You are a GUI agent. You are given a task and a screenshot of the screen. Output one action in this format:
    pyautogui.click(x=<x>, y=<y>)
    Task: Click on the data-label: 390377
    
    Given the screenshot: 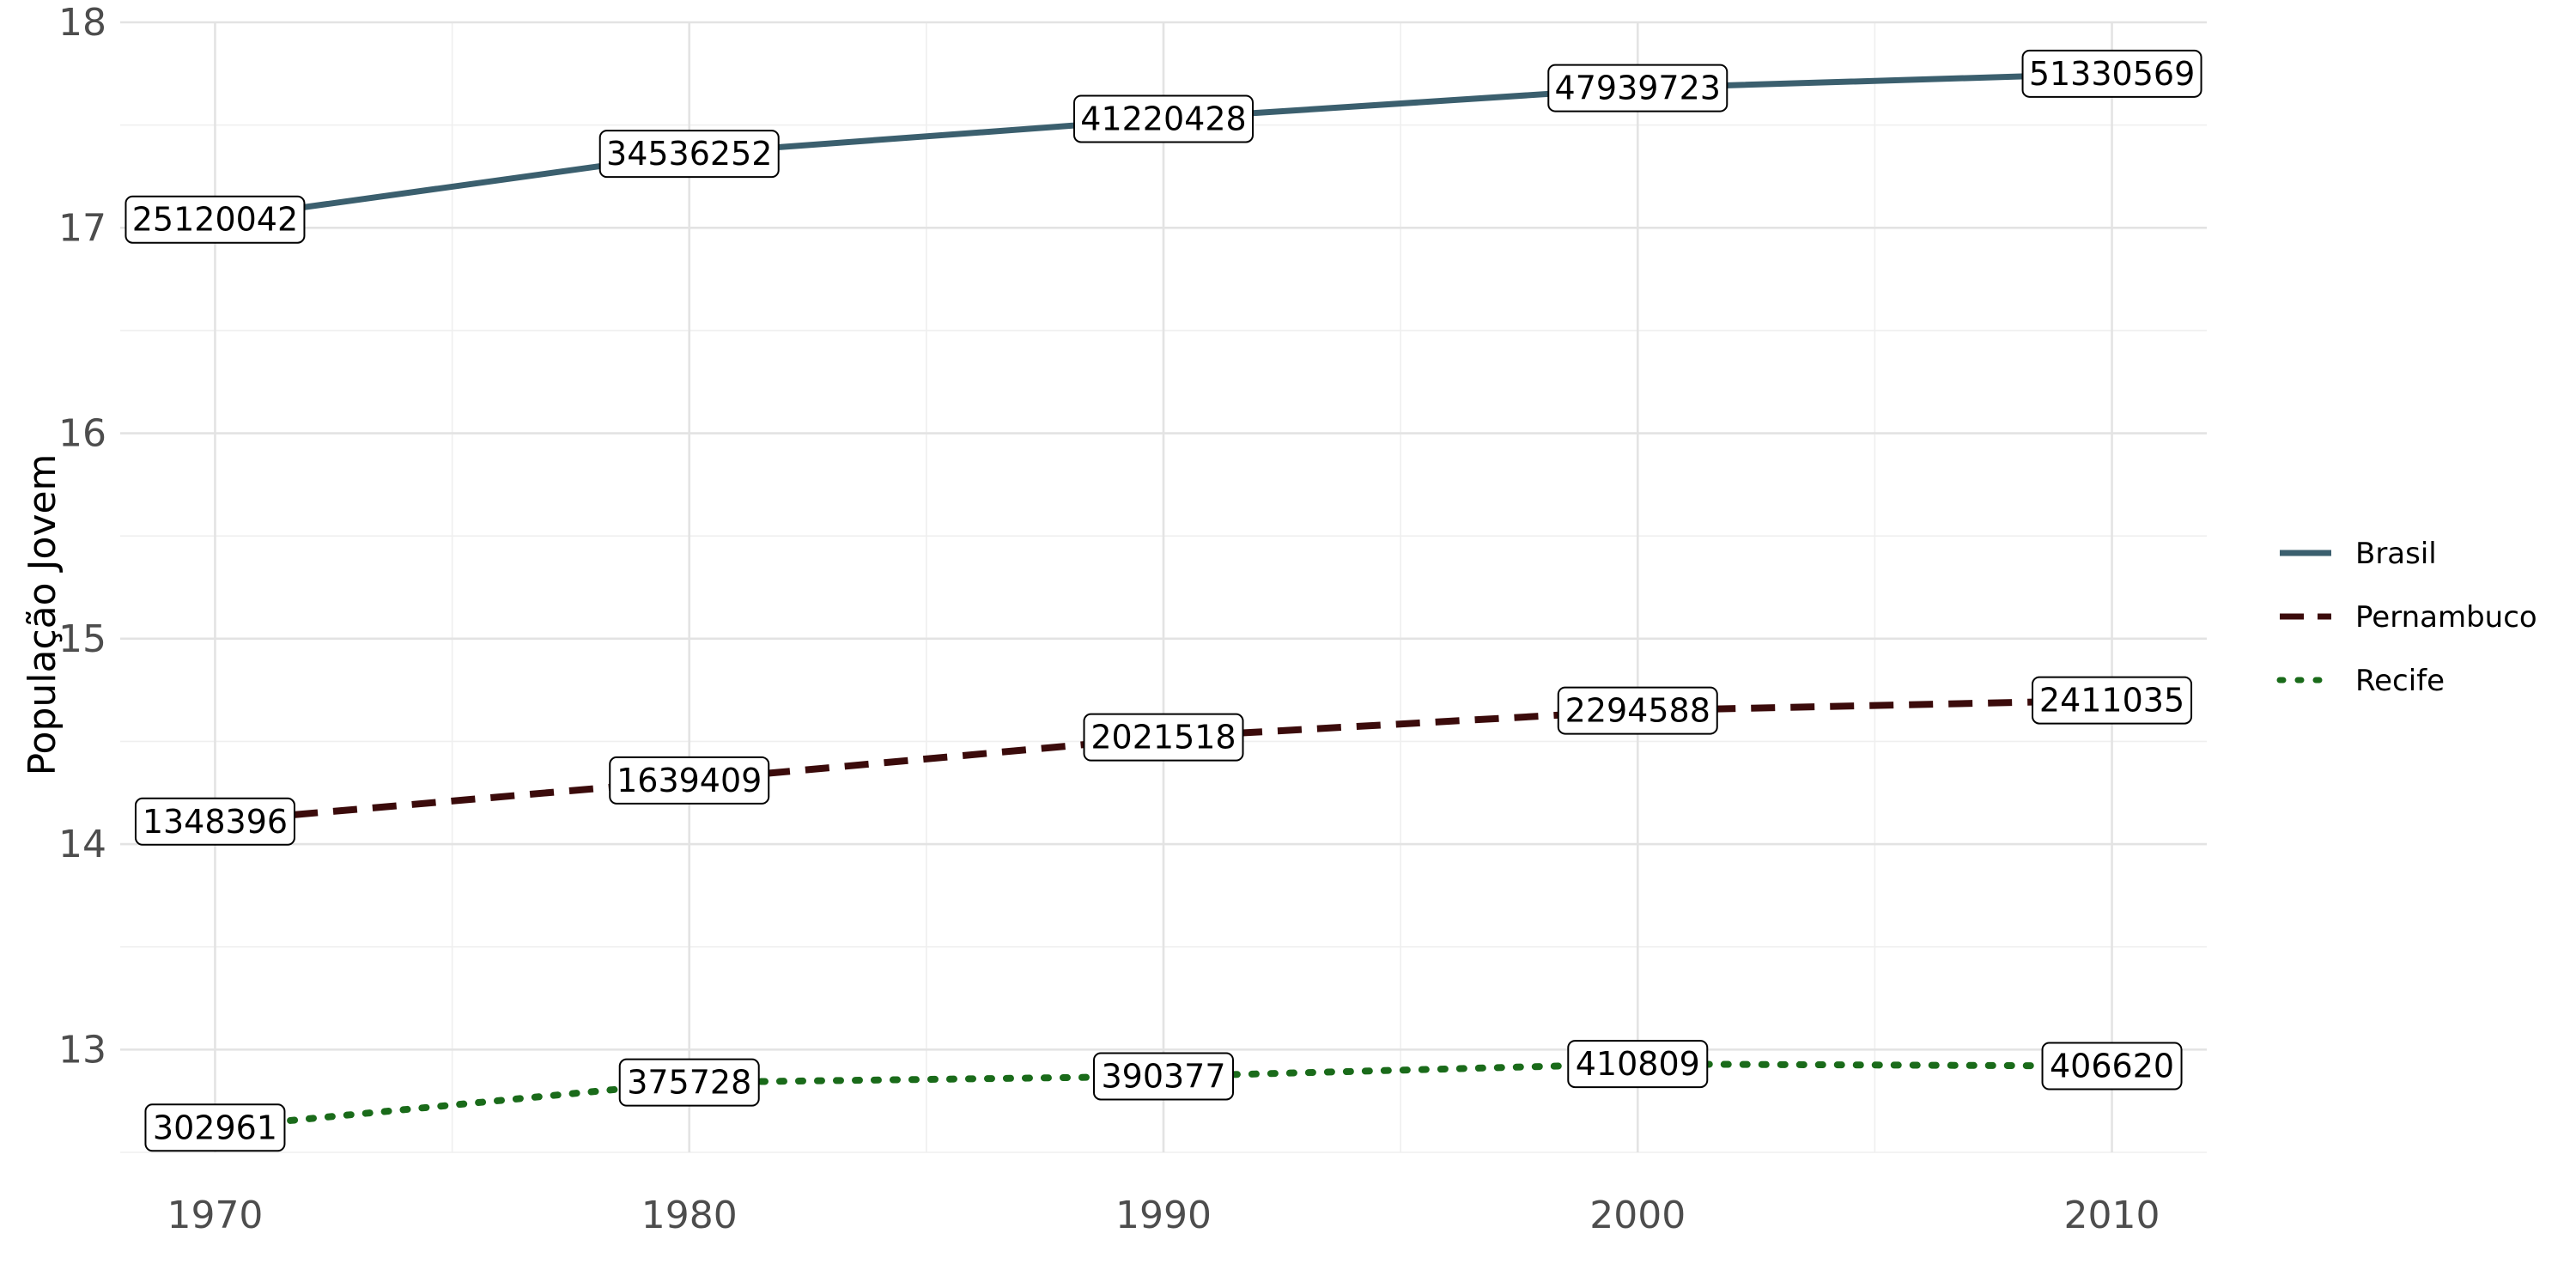 What is the action you would take?
    pyautogui.click(x=1163, y=1076)
    